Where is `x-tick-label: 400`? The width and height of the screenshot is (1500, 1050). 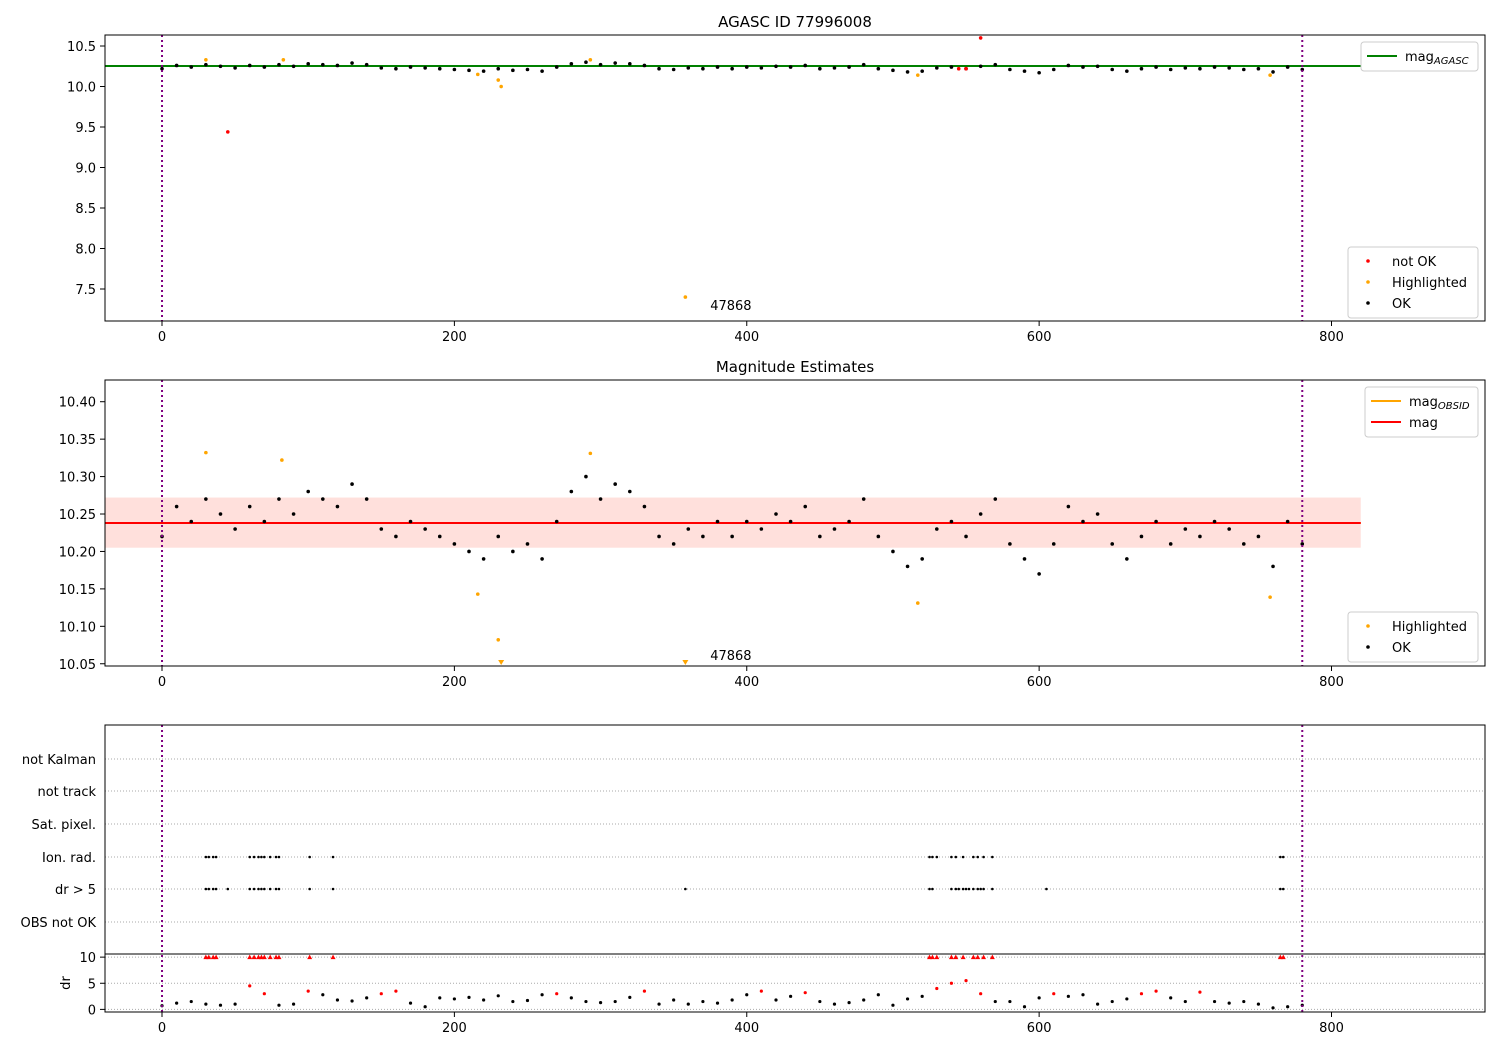
x-tick-label: 400 is located at coordinates (746, 1028).